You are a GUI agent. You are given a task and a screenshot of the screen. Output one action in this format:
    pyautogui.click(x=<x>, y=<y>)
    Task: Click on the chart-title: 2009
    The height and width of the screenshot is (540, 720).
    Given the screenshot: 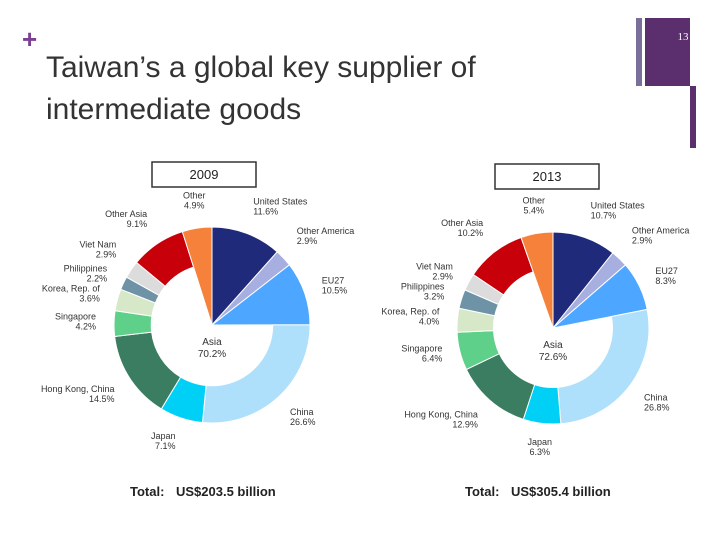 What is the action you would take?
    pyautogui.click(x=204, y=174)
    